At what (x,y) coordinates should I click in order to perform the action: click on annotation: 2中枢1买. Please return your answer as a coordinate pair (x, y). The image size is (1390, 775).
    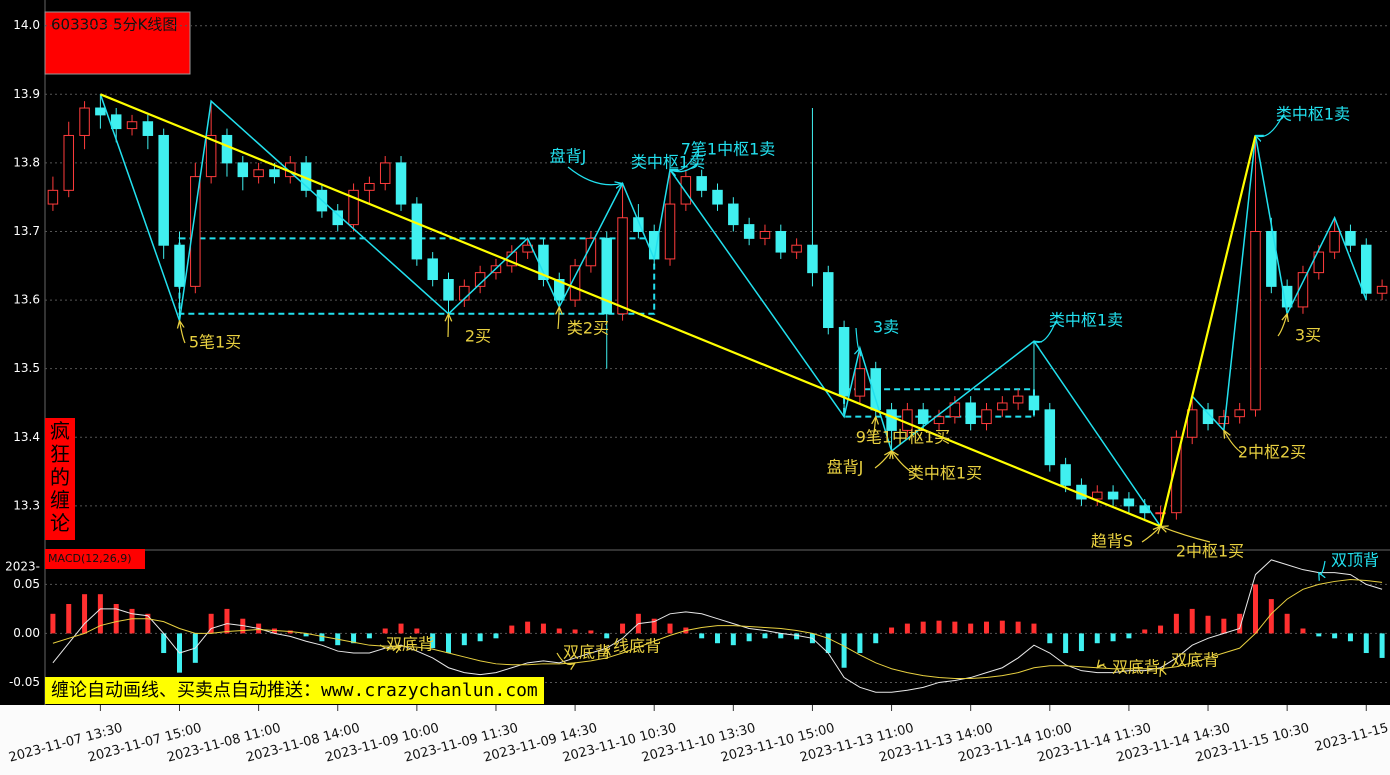
    Looking at the image, I should click on (1210, 551).